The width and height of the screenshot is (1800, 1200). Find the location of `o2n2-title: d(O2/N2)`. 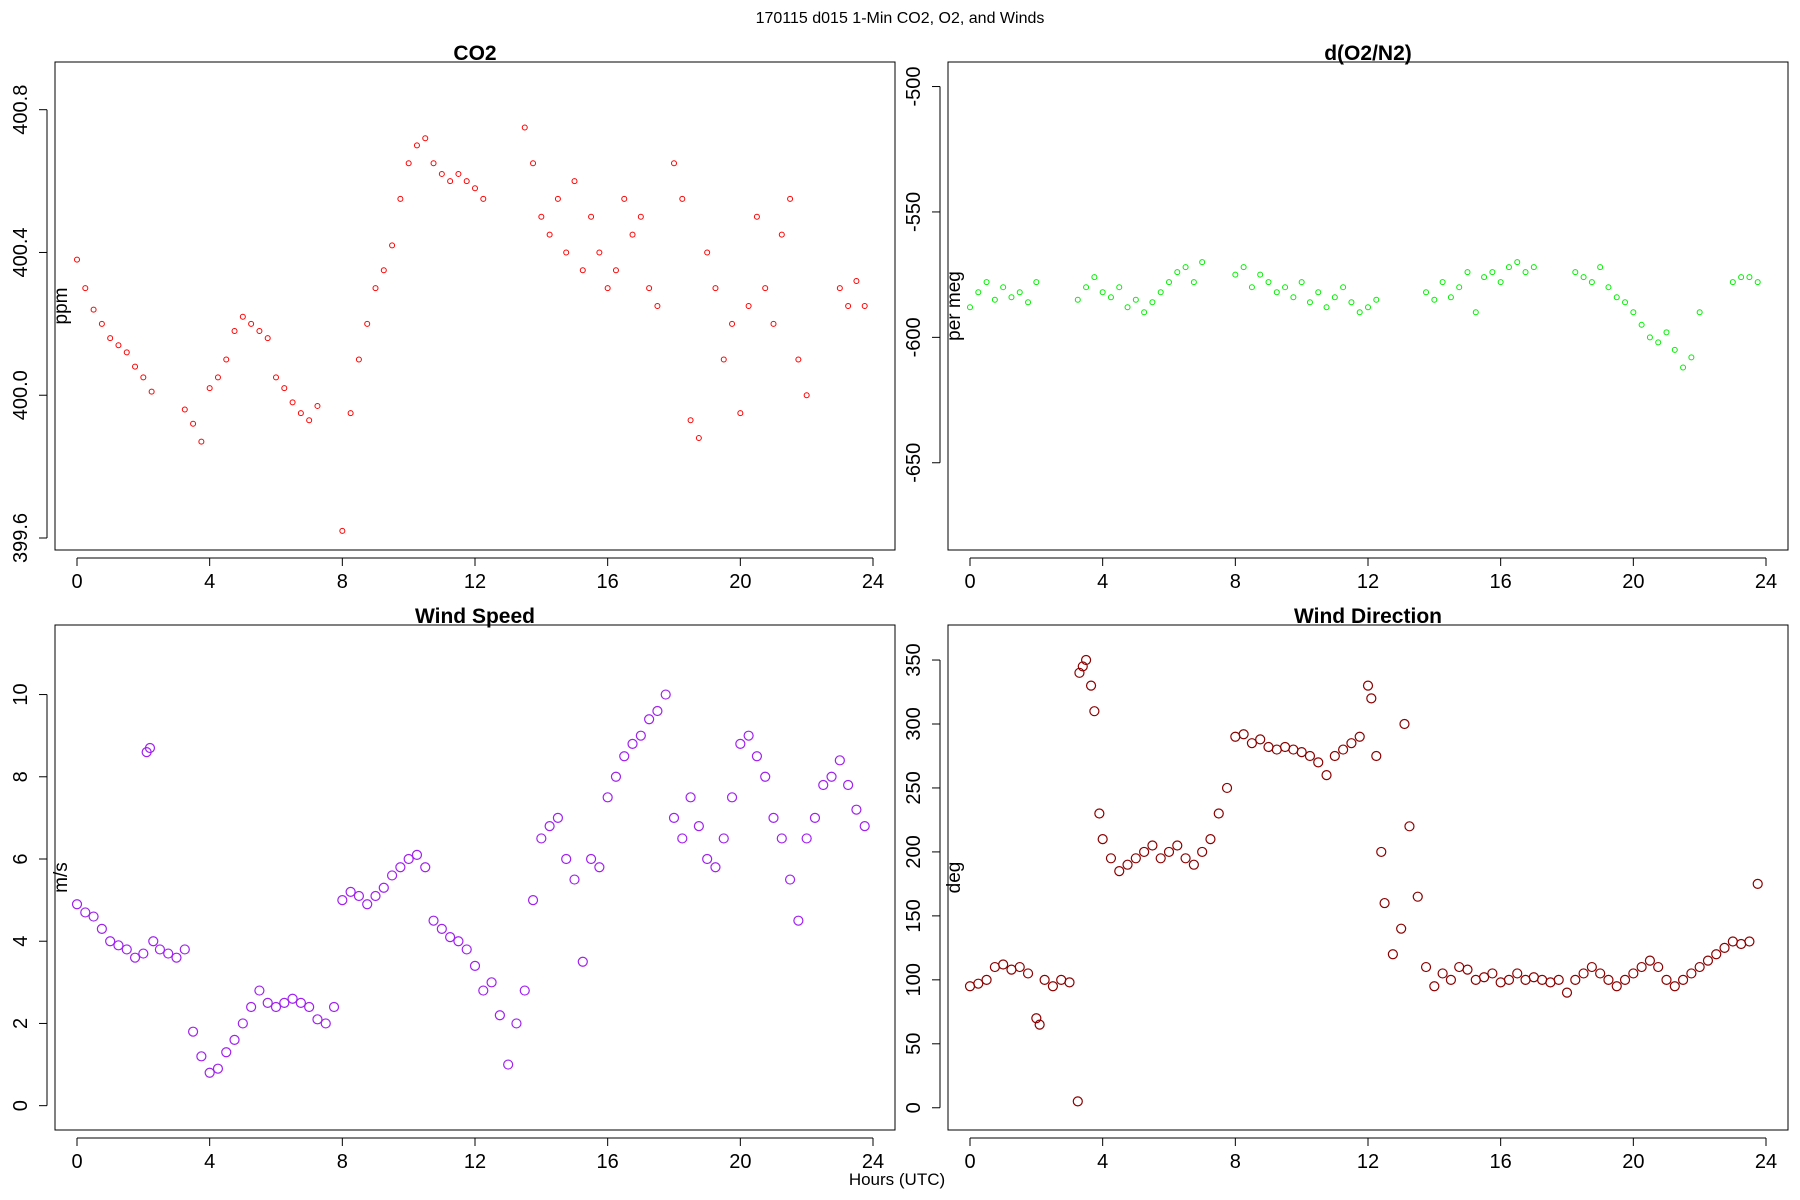

o2n2-title: d(O2/N2) is located at coordinates (1368, 53).